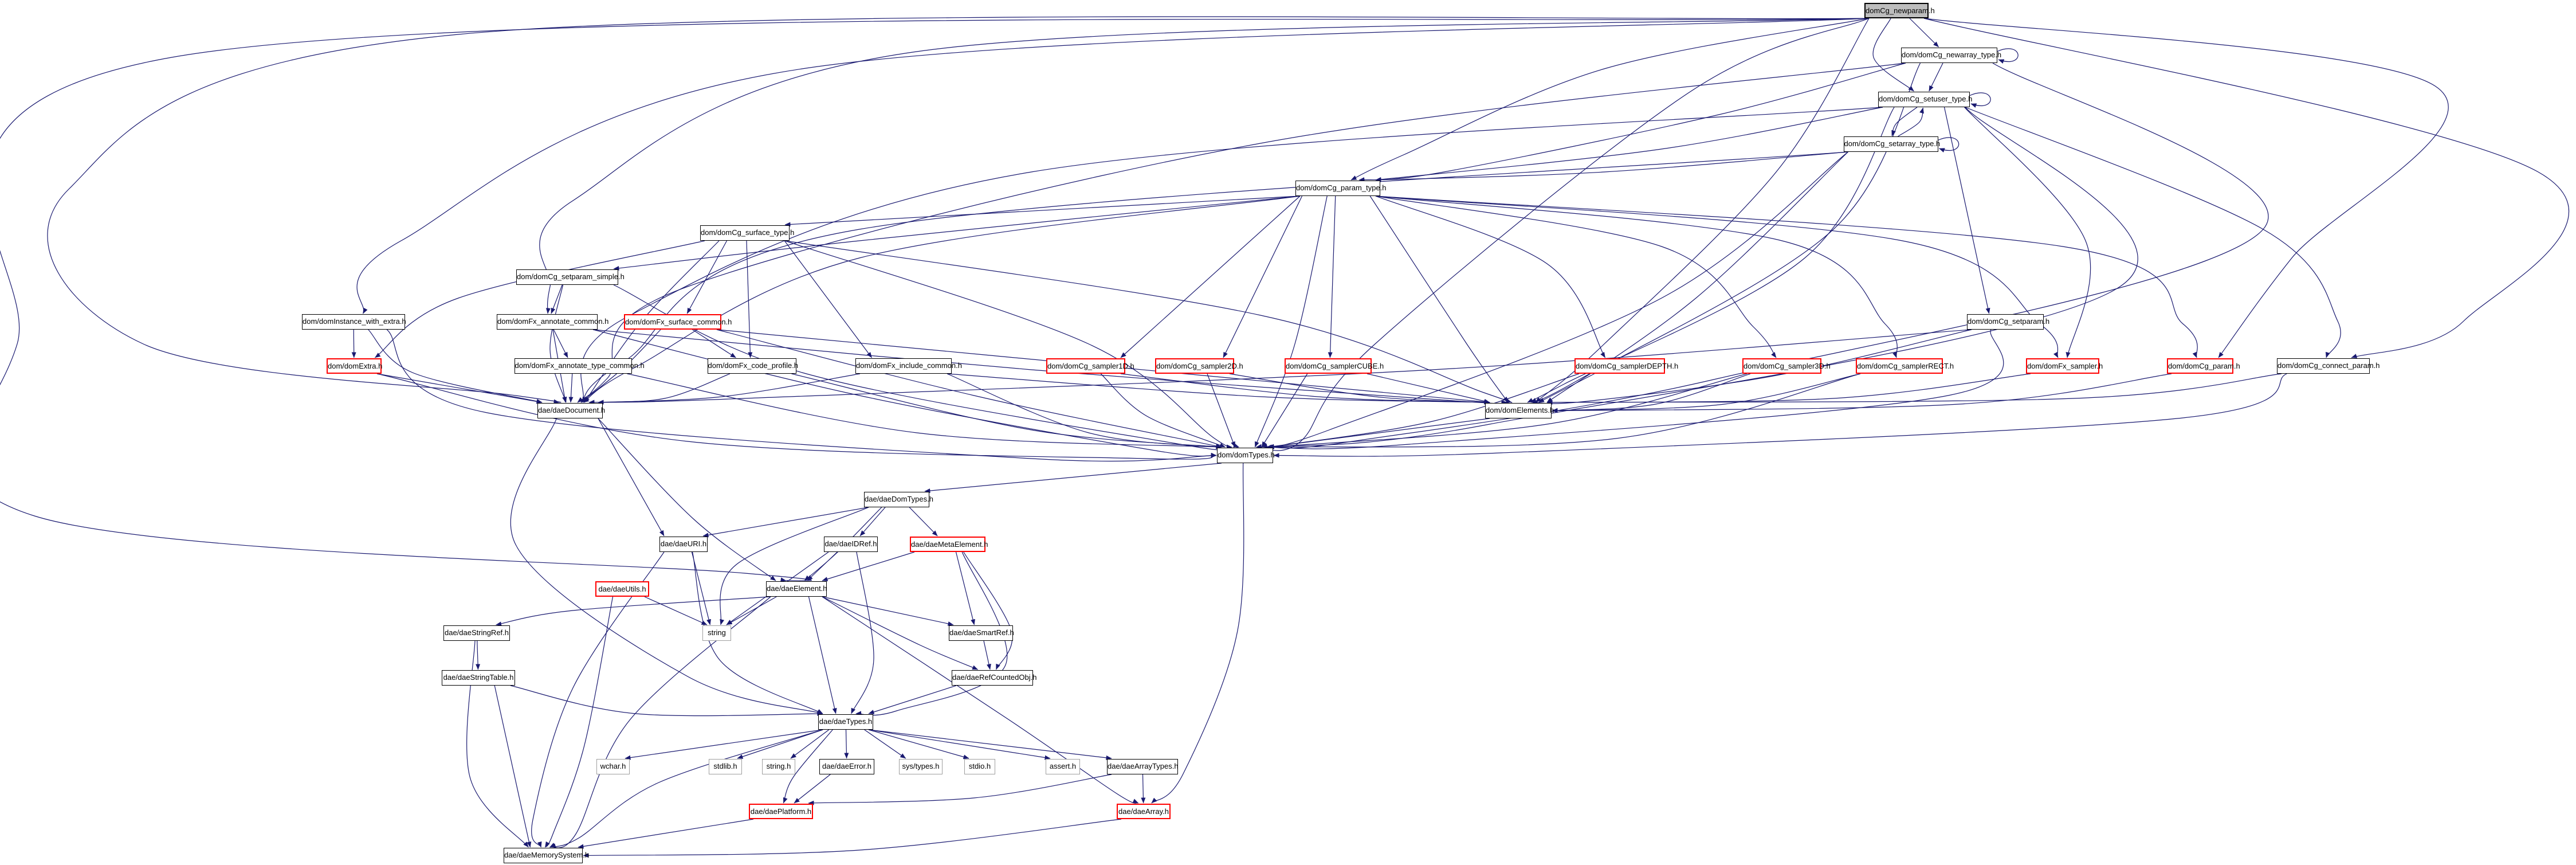 This screenshot has width=2576, height=865. I want to click on include-edge-instextra-domtypes, so click(802, 395).